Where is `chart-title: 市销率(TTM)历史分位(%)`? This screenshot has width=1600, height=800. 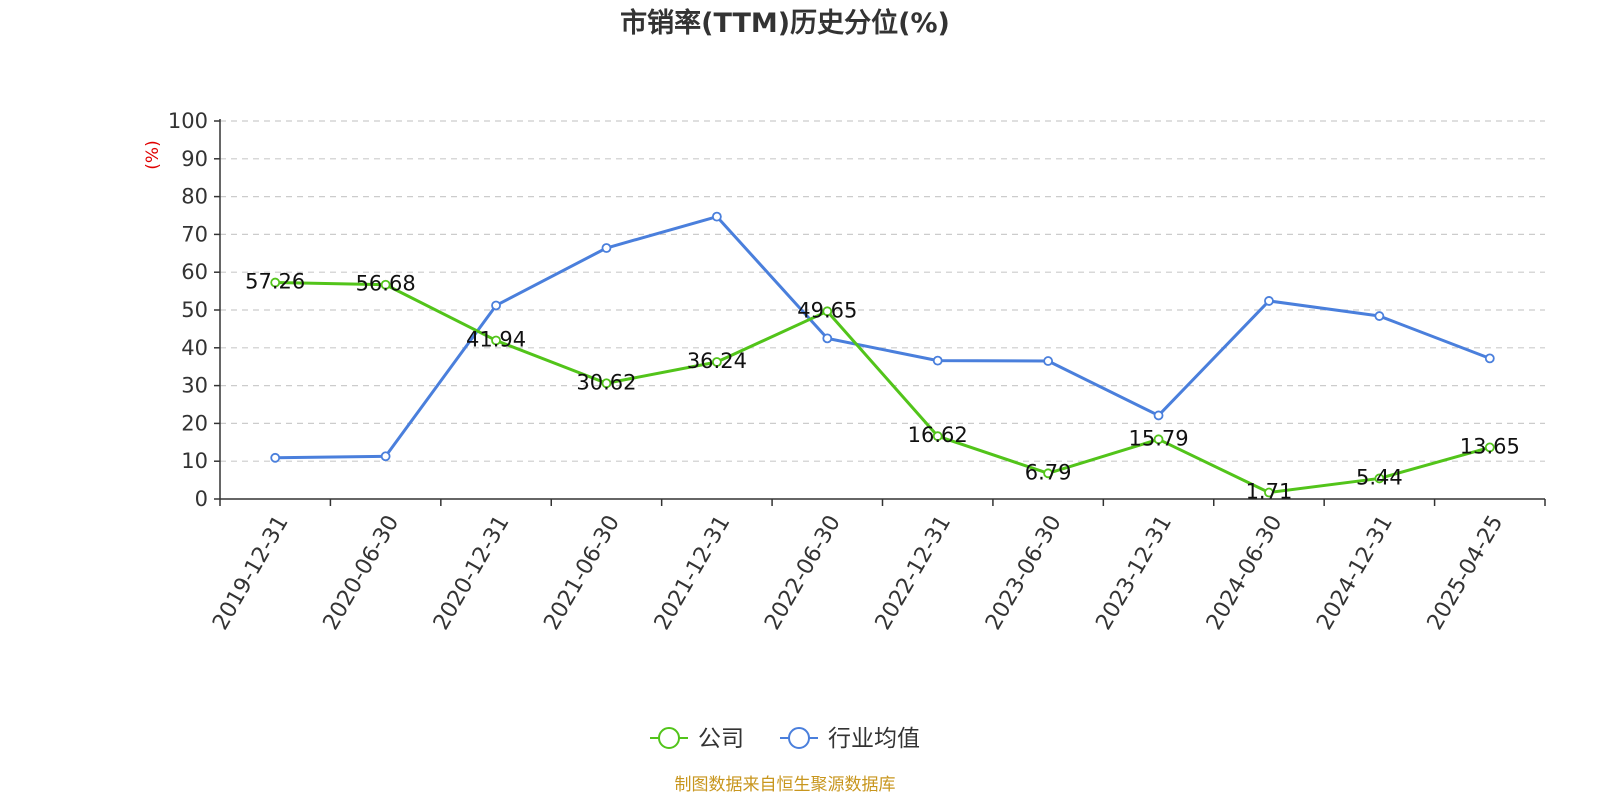 chart-title: 市销率(TTM)历史分位(%) is located at coordinates (785, 23).